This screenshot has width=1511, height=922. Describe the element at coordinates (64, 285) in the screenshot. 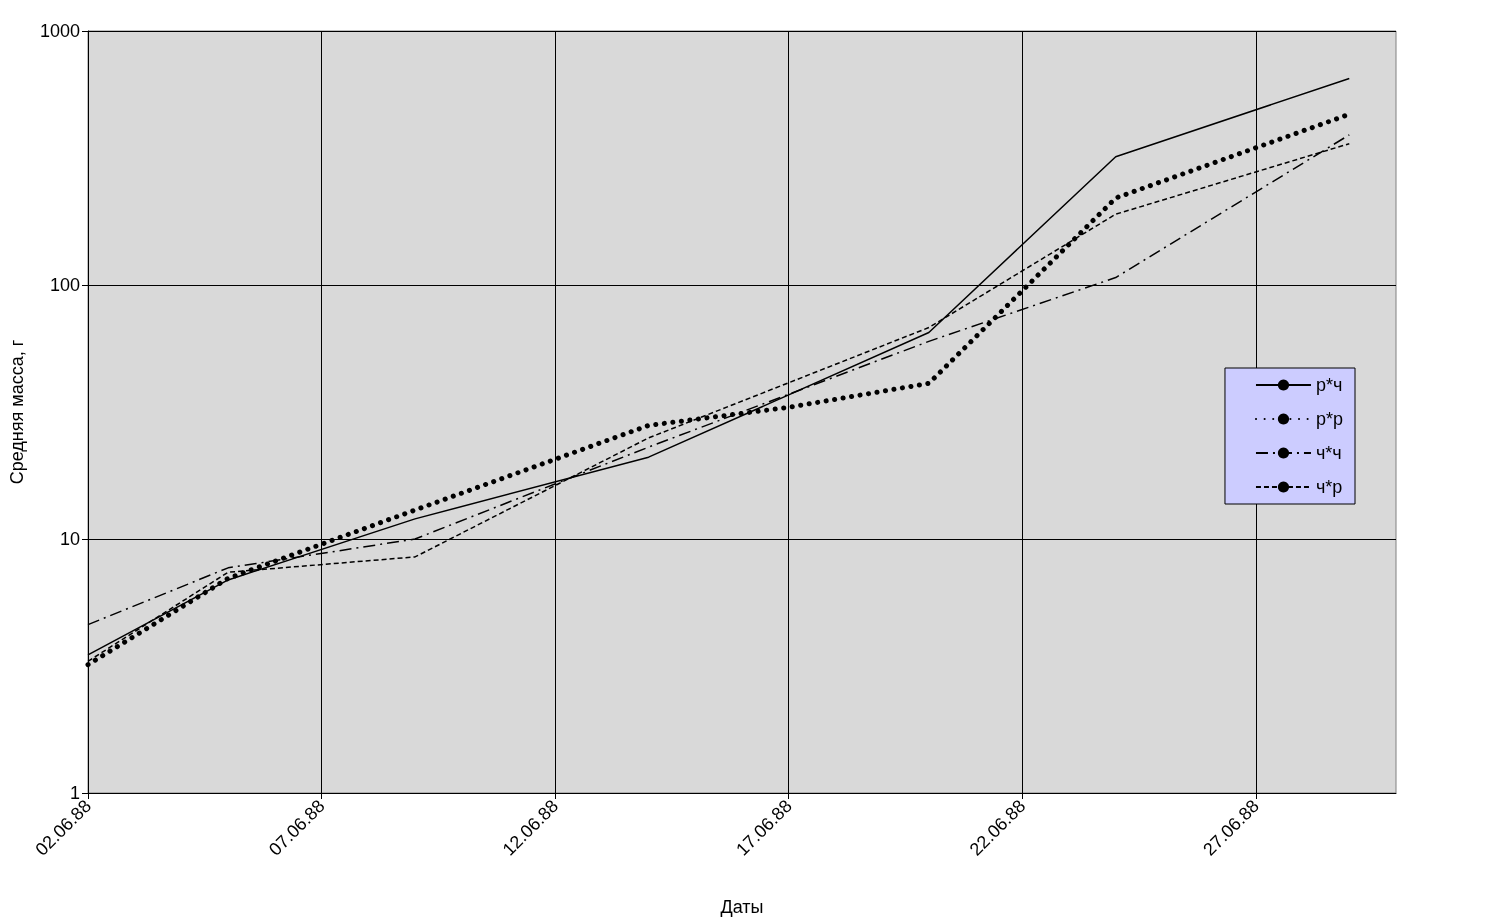

I see `y-tick-label: 100` at that location.